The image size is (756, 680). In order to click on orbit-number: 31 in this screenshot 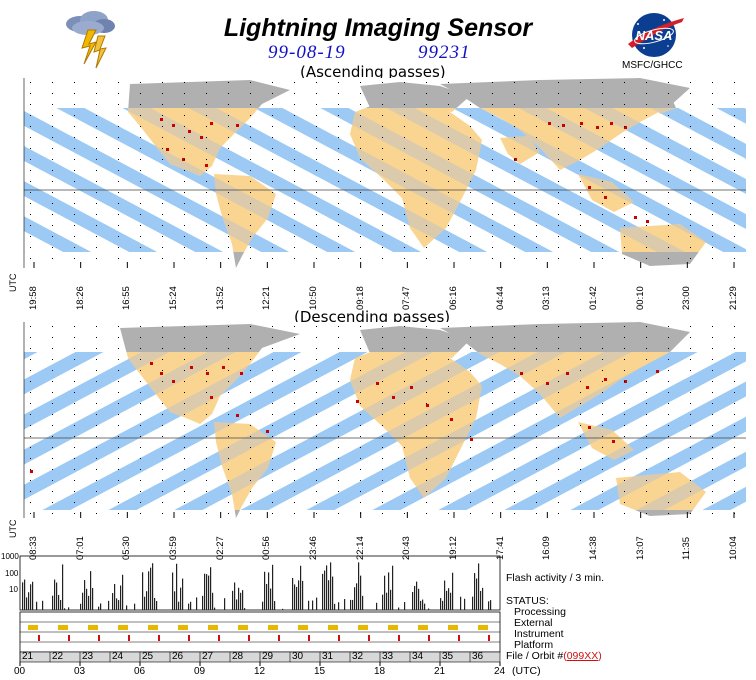, I will do `click(328, 656)`.